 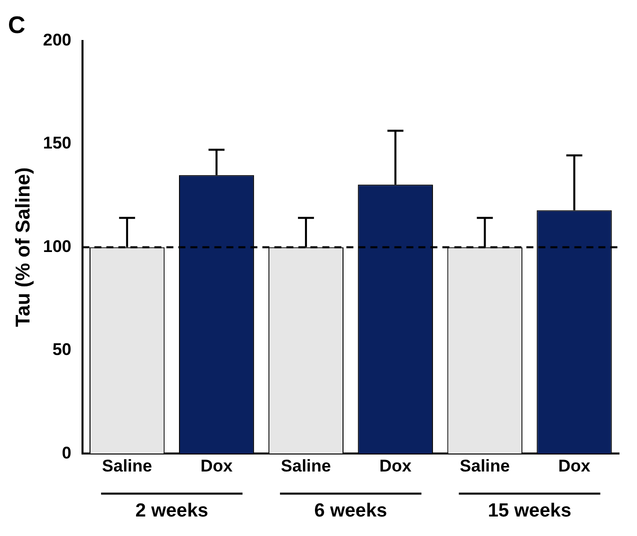 What do you see at coordinates (57, 246) in the screenshot?
I see `y-tick-label: 100` at bounding box center [57, 246].